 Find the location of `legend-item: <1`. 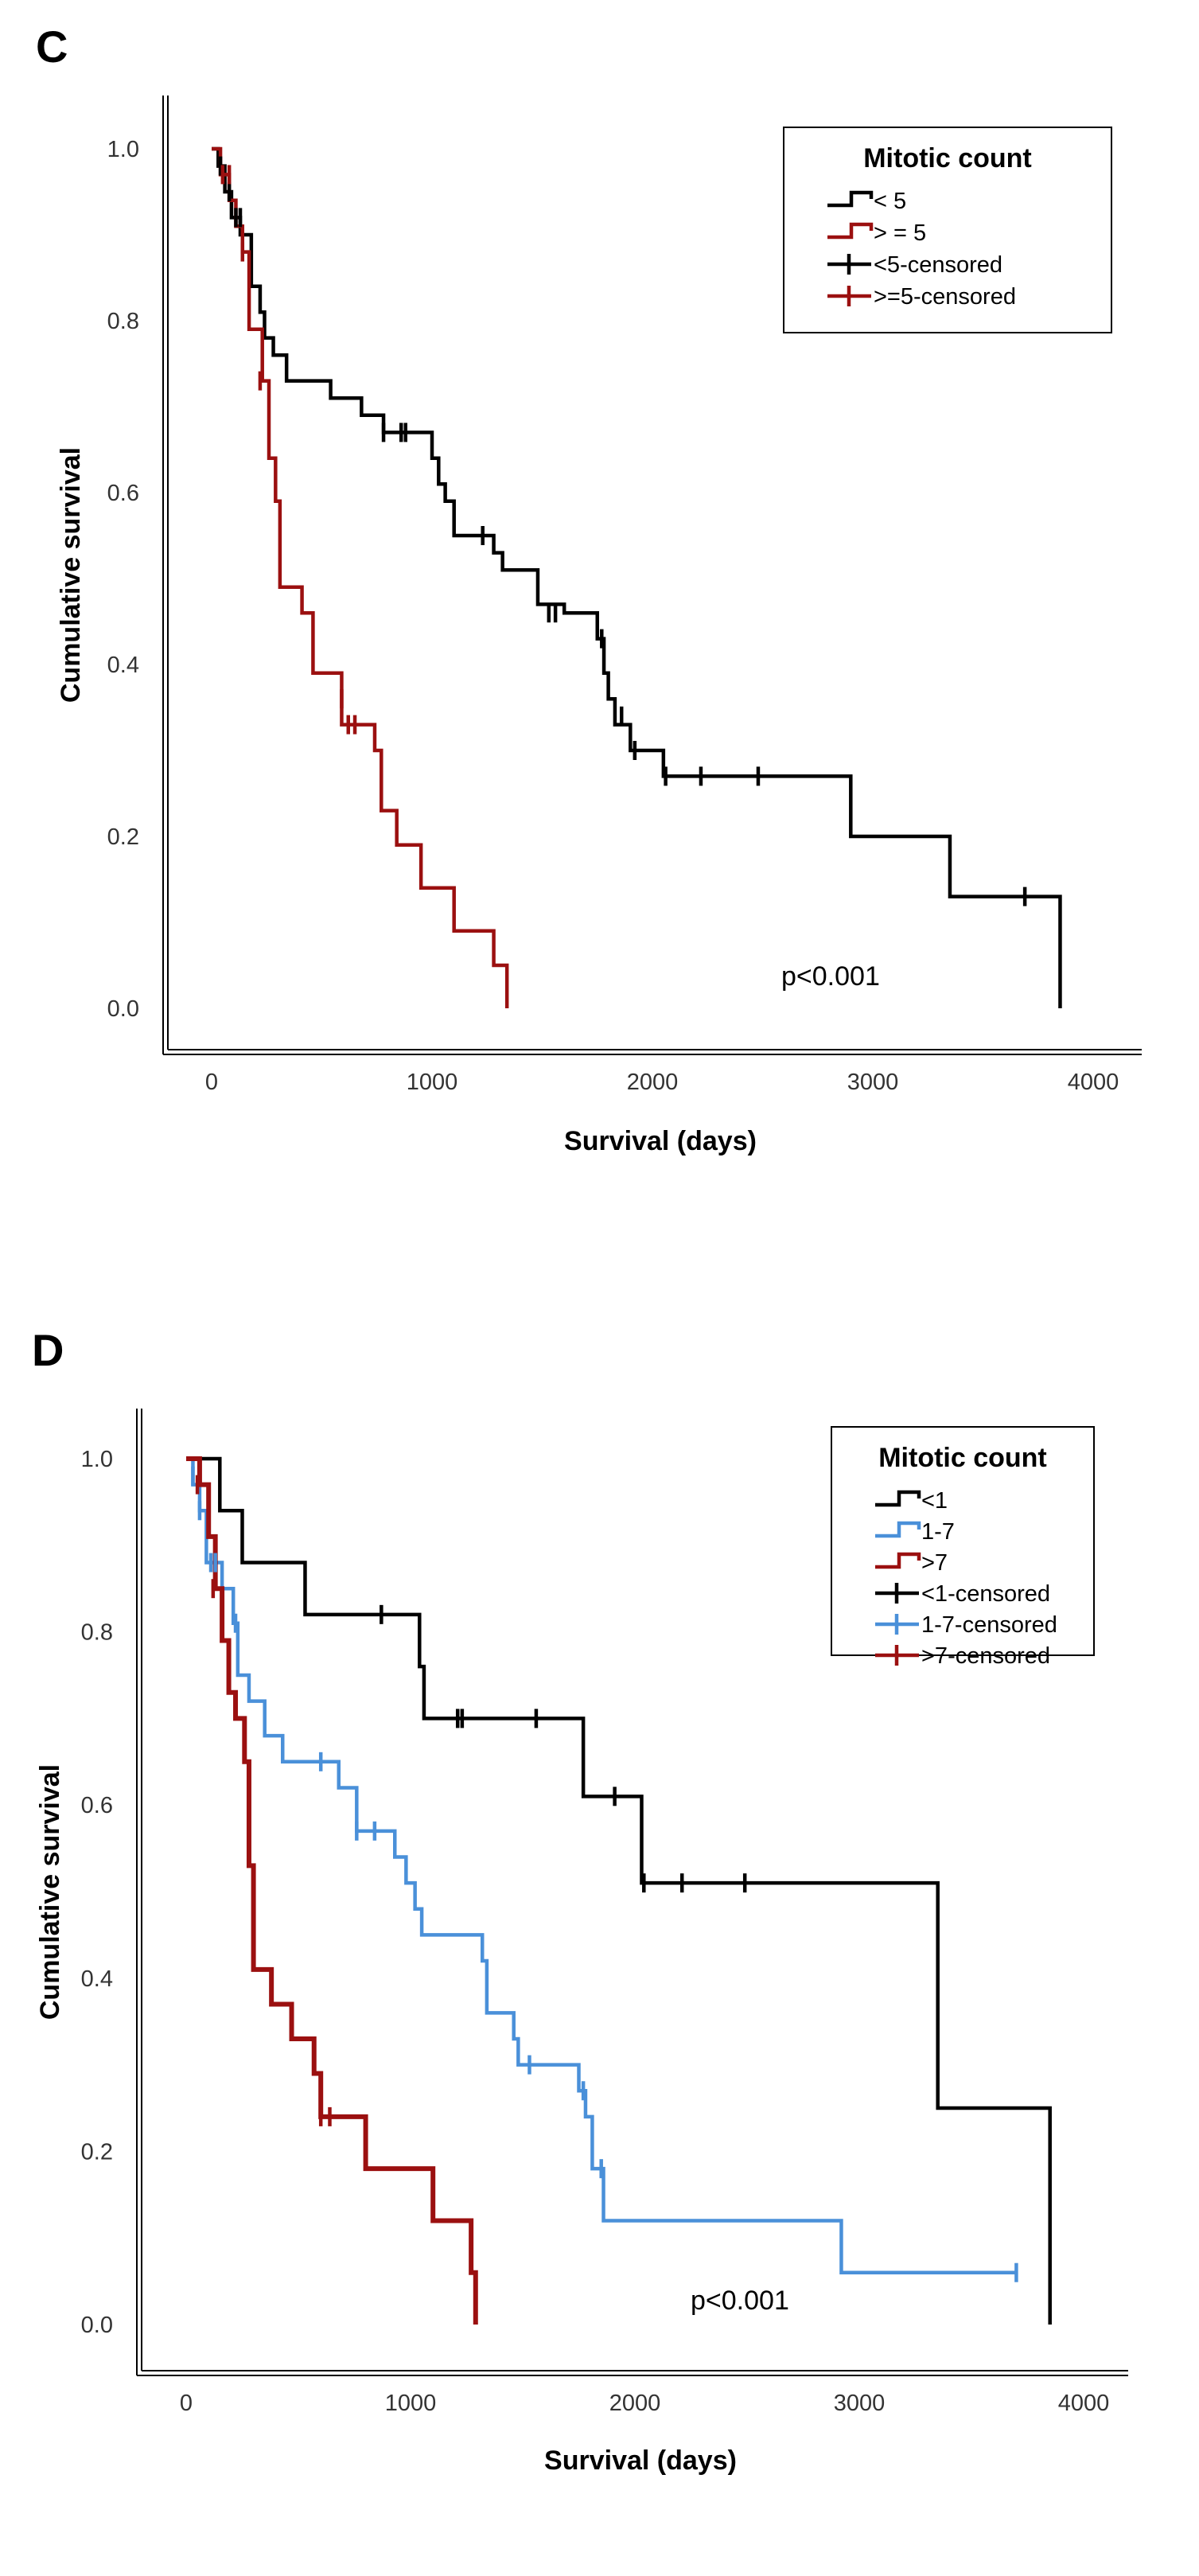

legend-item: <1 is located at coordinates (911, 1501).